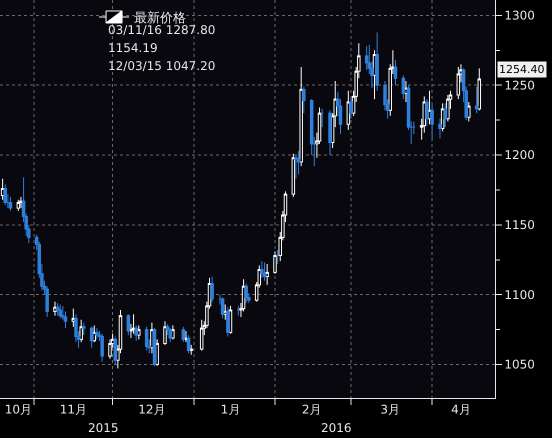 The image size is (552, 438). Describe the element at coordinates (521, 69) in the screenshot. I see `text: 1254.40` at that location.